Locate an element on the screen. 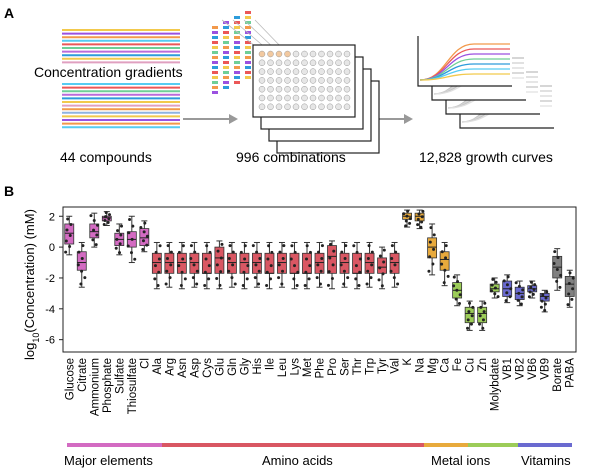 This screenshot has width=600, height=470. box-arg is located at coordinates (169, 264).